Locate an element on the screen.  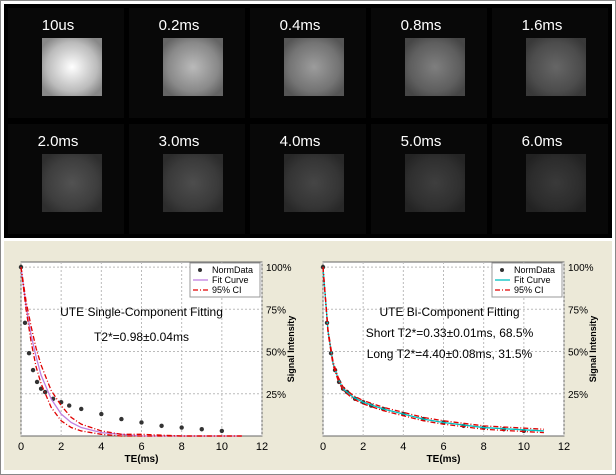
image-label: 4.0ms is located at coordinates (300, 141).